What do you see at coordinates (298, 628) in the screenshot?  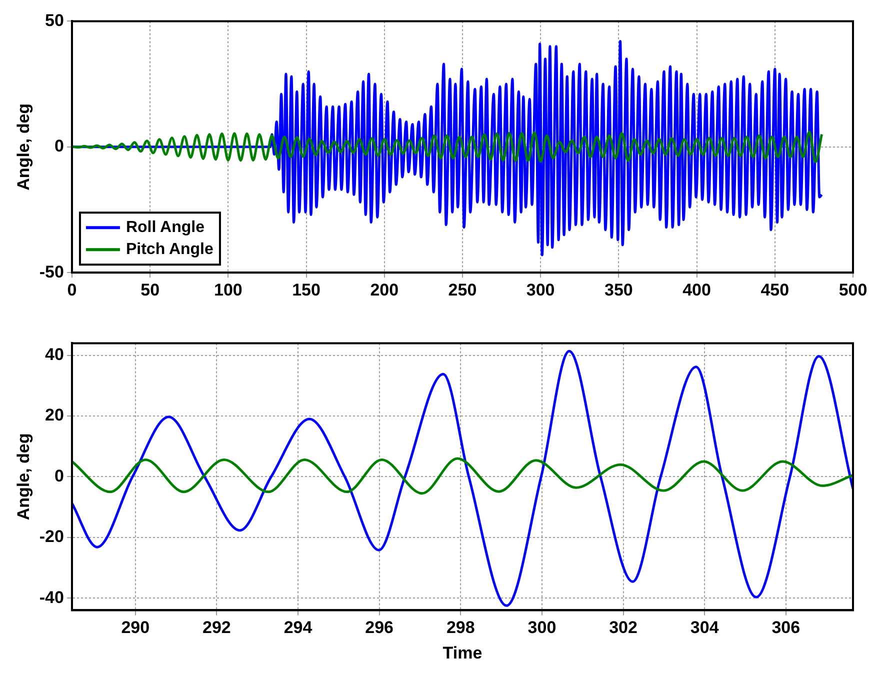 I see `x-tick-label: 294` at bounding box center [298, 628].